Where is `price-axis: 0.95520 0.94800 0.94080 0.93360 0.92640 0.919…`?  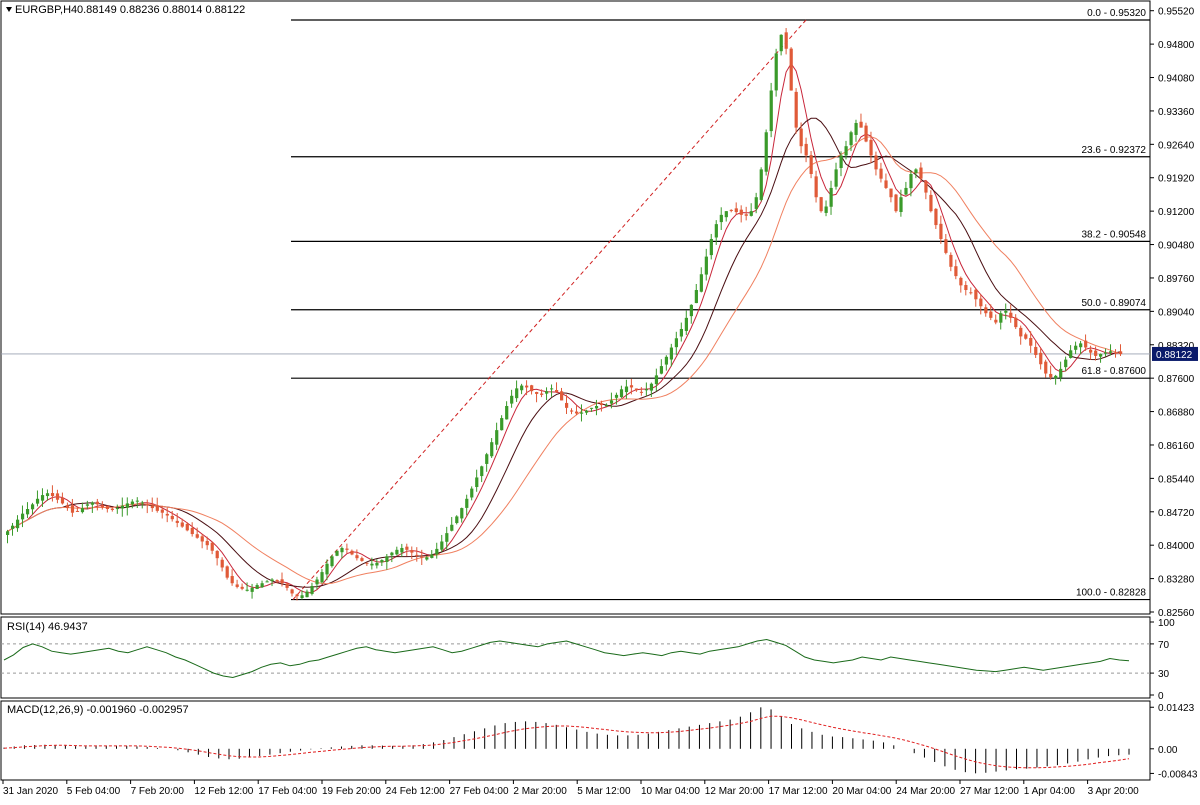 price-axis: 0.95520 0.94800 0.94080 0.93360 0.92640 0.919… is located at coordinates (1174, 313).